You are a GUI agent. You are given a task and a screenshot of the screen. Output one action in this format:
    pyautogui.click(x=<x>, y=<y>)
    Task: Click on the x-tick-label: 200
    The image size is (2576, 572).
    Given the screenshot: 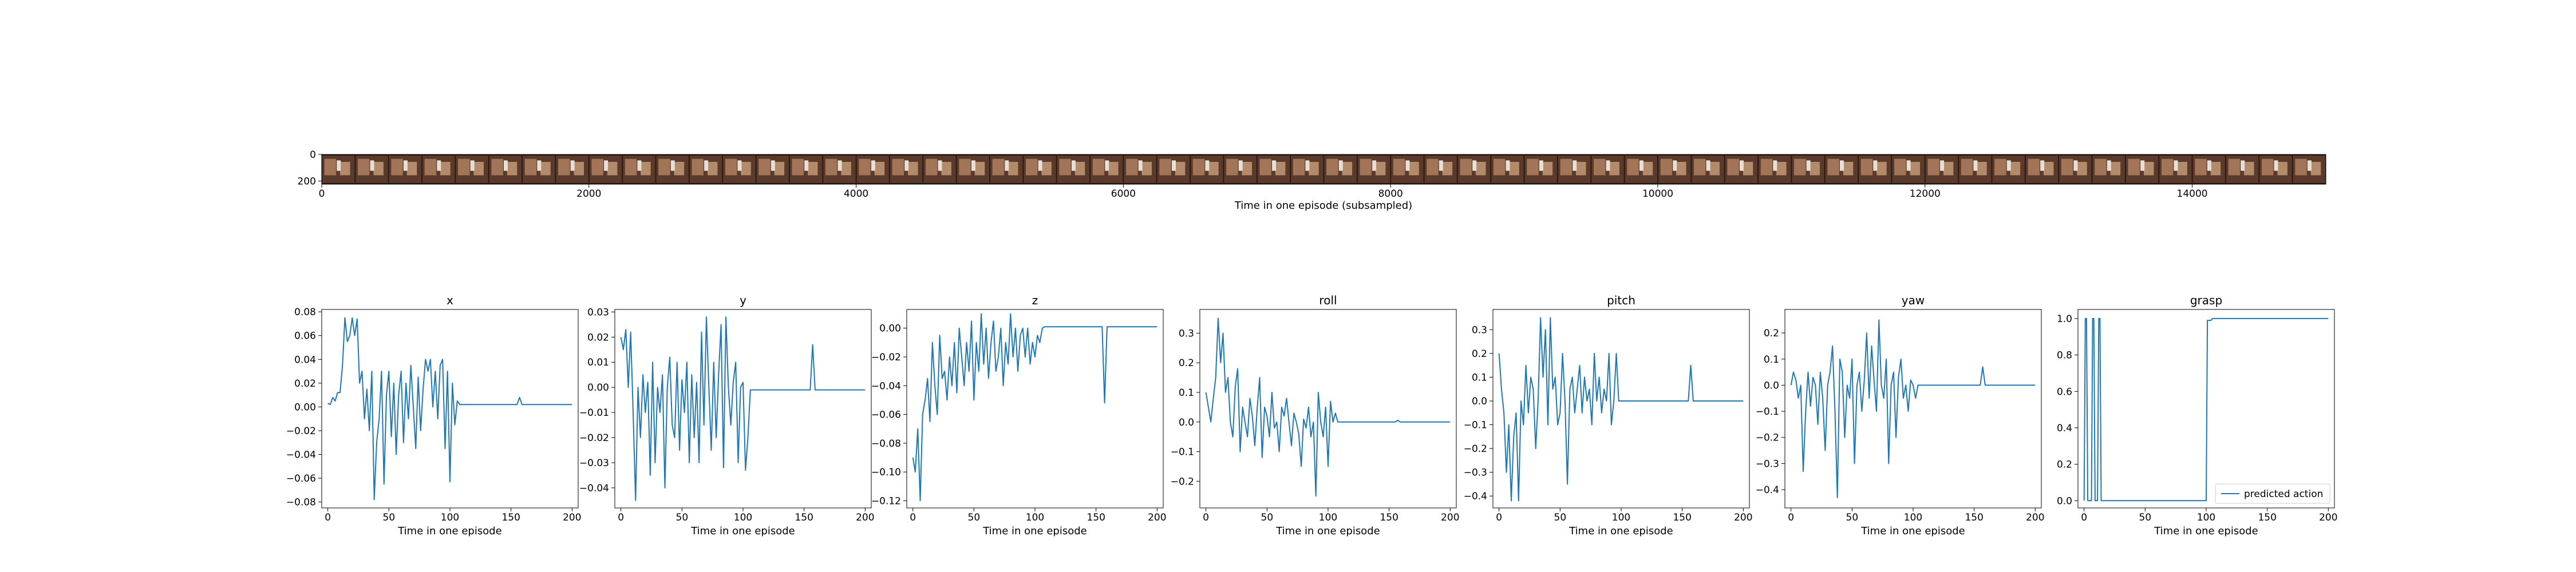 What is the action you would take?
    pyautogui.click(x=1157, y=517)
    